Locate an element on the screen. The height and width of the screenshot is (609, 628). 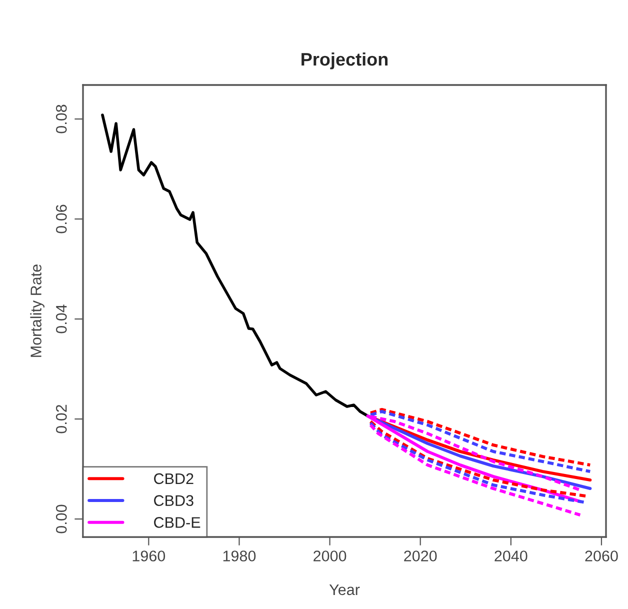
x-tick-label: 2040 is located at coordinates (511, 556).